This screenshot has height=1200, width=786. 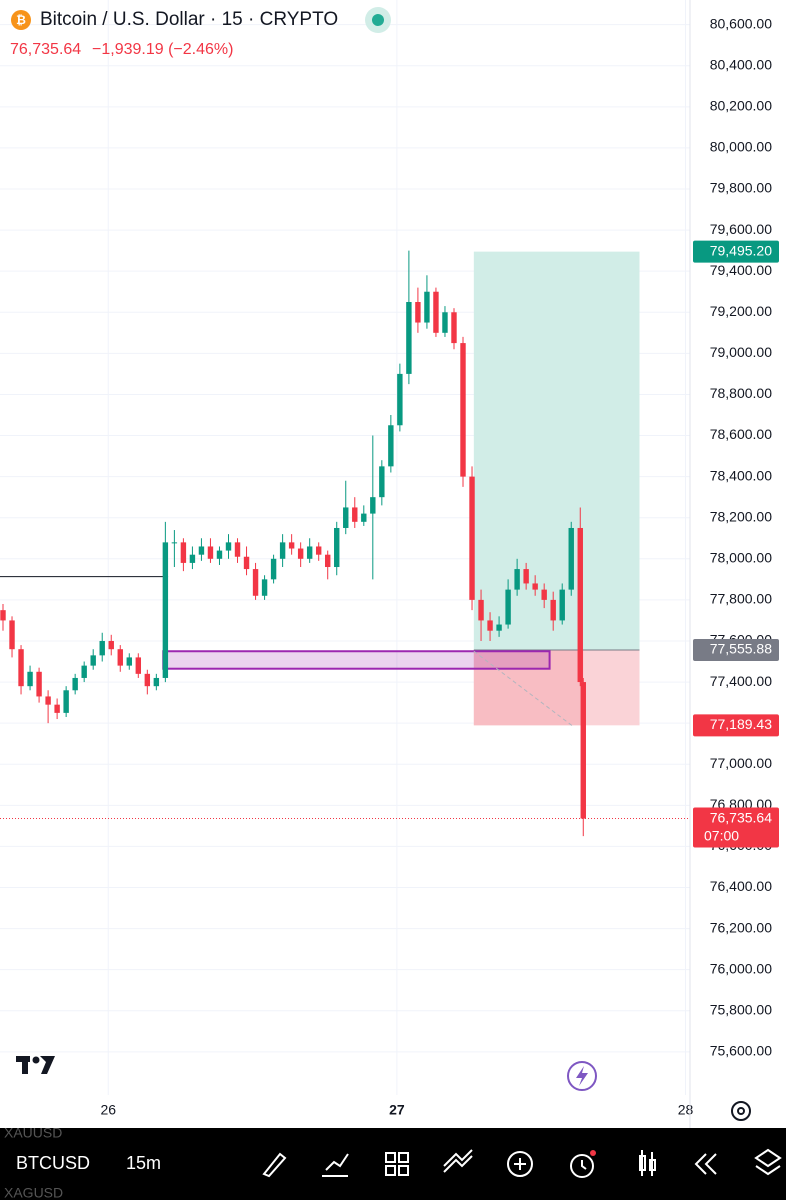 What do you see at coordinates (593, 1153) in the screenshot?
I see `alert-dot` at bounding box center [593, 1153].